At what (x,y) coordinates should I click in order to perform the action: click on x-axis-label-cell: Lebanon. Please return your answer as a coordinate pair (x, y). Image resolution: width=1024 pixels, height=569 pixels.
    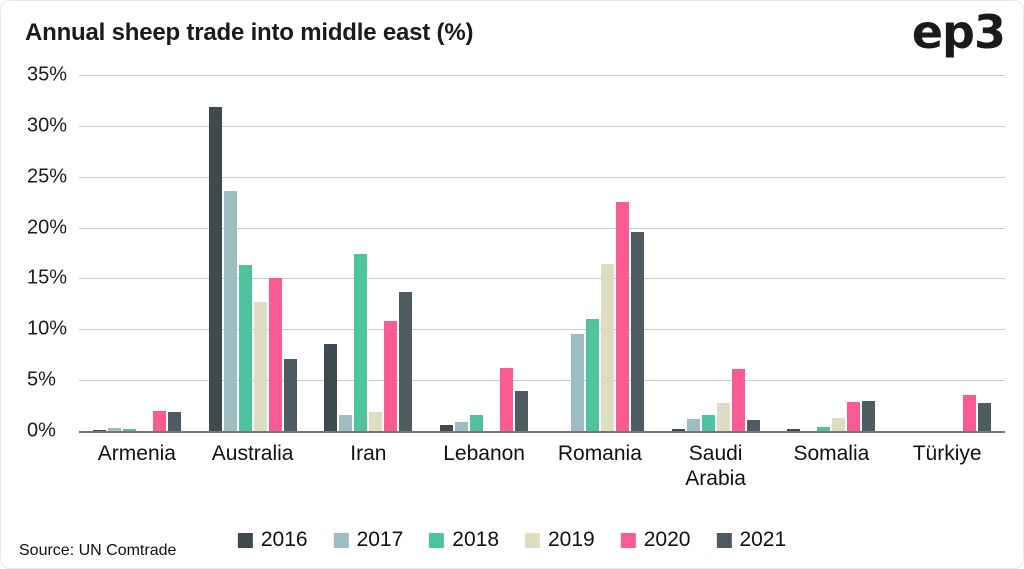
    Looking at the image, I should click on (484, 466).